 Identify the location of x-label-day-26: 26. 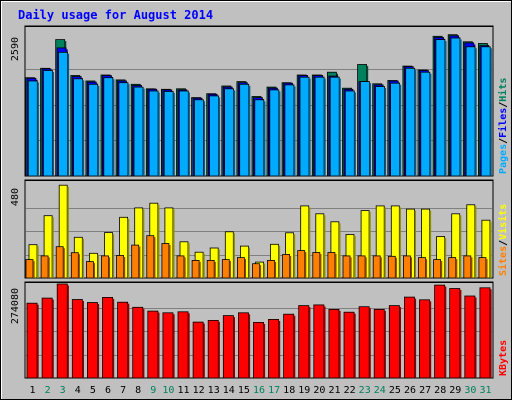
(410, 390).